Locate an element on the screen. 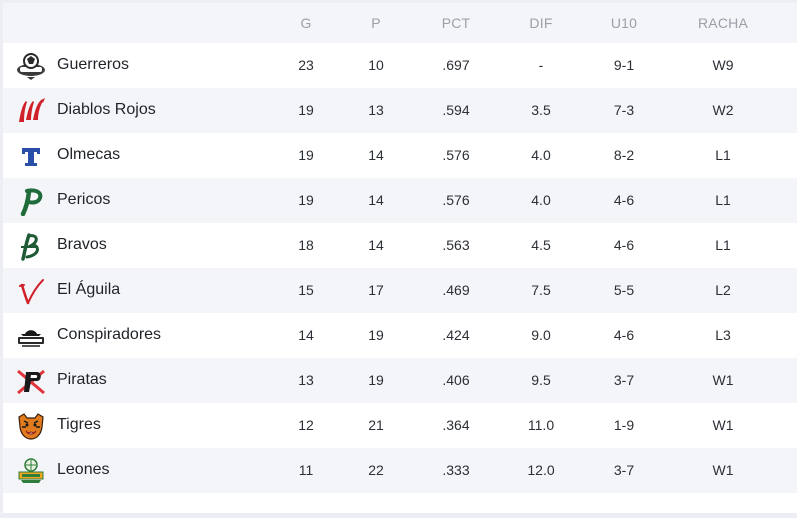 The image size is (797, 518). team-name: Conspiradores is located at coordinates (109, 334).